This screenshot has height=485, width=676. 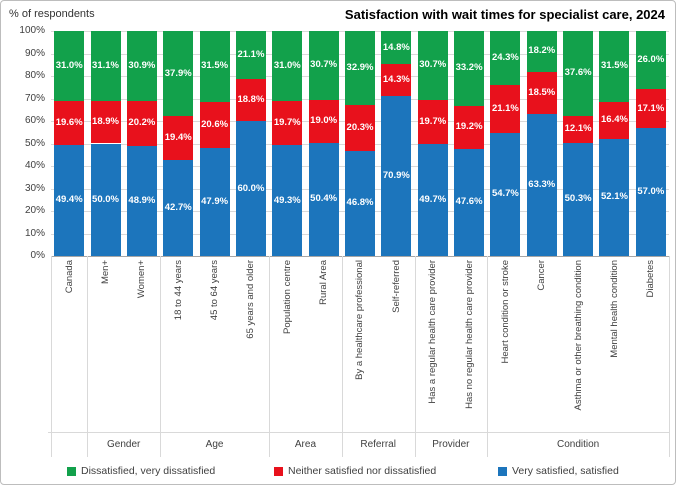 I want to click on x-axis-label: 65 years and older, so click(x=251, y=299).